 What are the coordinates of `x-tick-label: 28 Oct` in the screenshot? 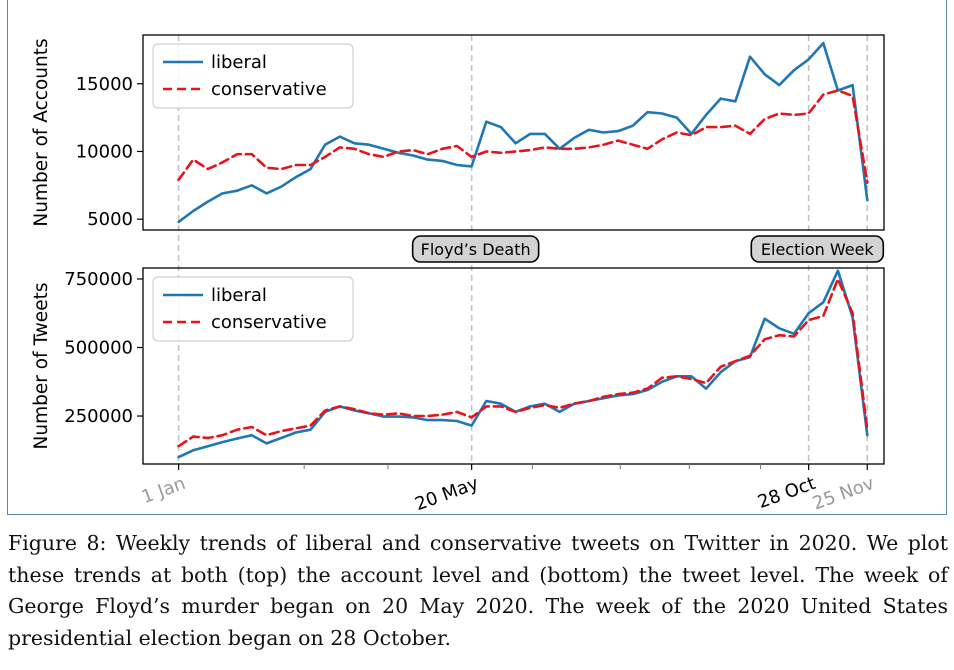 It's located at (786, 493).